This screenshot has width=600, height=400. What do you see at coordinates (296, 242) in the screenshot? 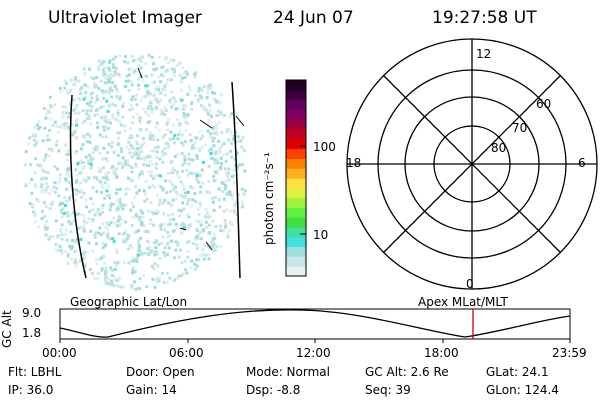
I see `colorbar-segment` at bounding box center [296, 242].